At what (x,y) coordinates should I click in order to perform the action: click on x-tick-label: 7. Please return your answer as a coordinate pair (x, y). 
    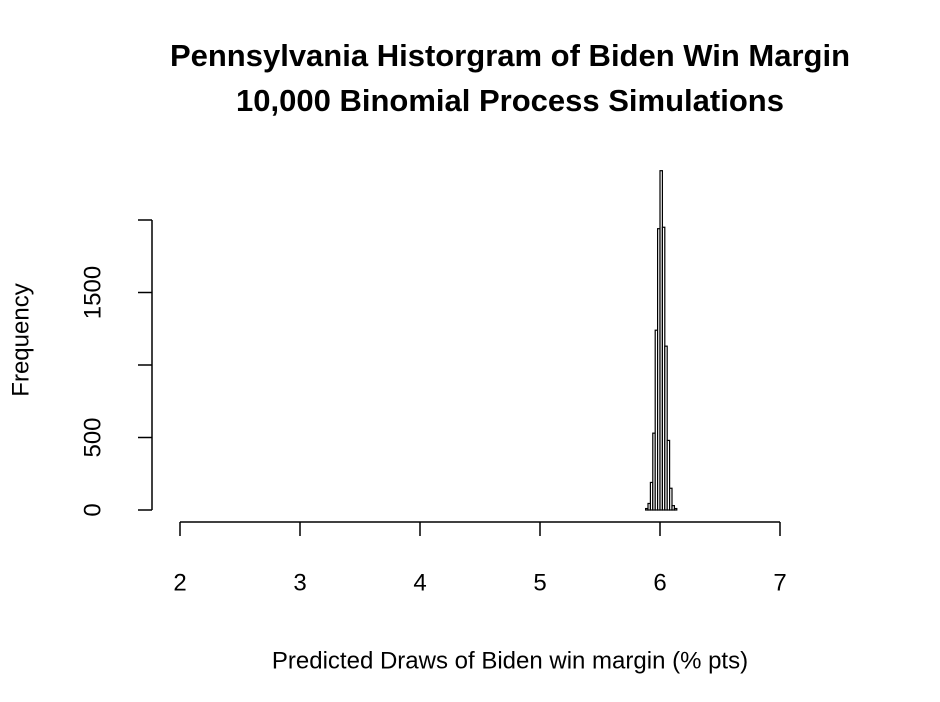
    Looking at the image, I should click on (779, 582).